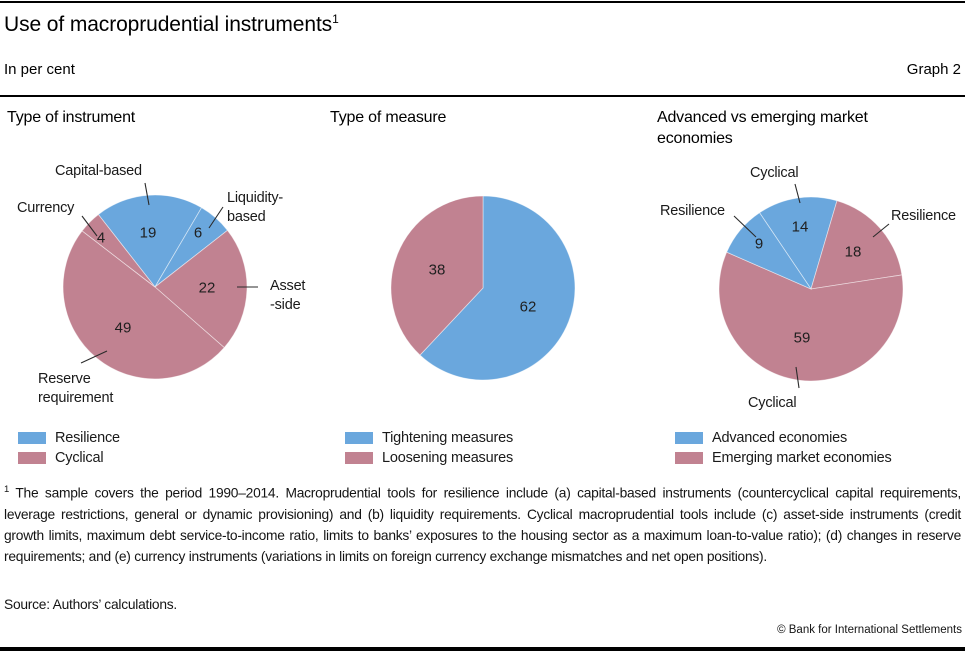 Image resolution: width=965 pixels, height=654 pixels. I want to click on legend-swatch-emerging, so click(689, 458).